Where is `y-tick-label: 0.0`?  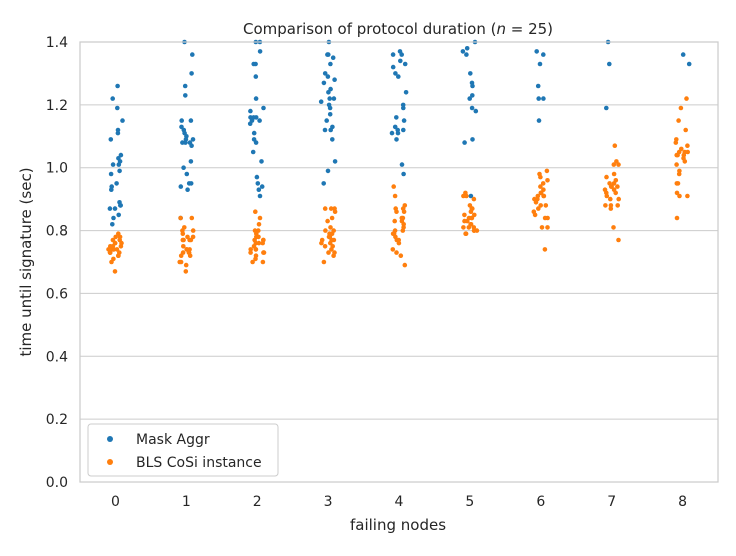
y-tick-label: 0.0 is located at coordinates (57, 483).